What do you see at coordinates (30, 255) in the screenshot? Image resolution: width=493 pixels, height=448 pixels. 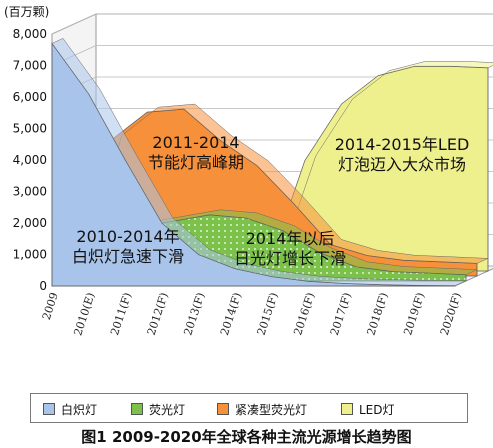 I see `y-tick-label: 1,000` at bounding box center [30, 255].